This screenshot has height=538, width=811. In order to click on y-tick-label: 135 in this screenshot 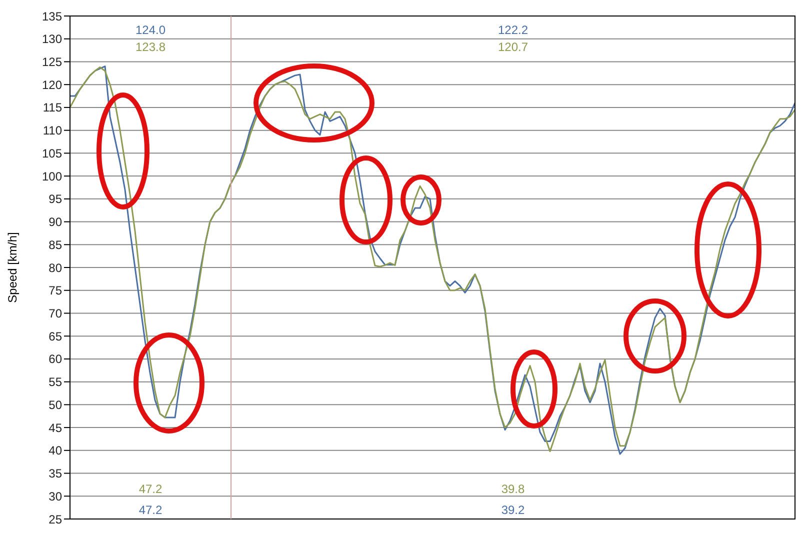, I will do `click(52, 16)`.